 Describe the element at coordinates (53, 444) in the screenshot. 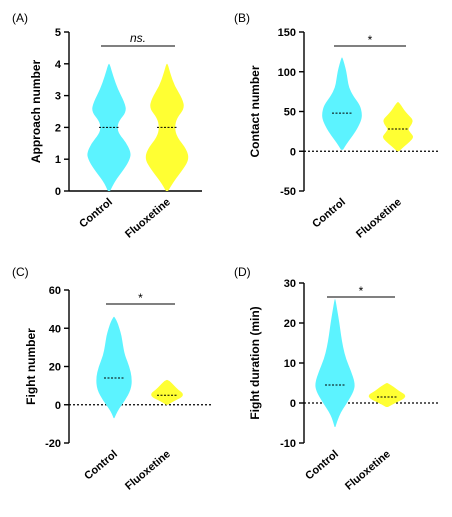

I see `y-tick-label: -20` at that location.